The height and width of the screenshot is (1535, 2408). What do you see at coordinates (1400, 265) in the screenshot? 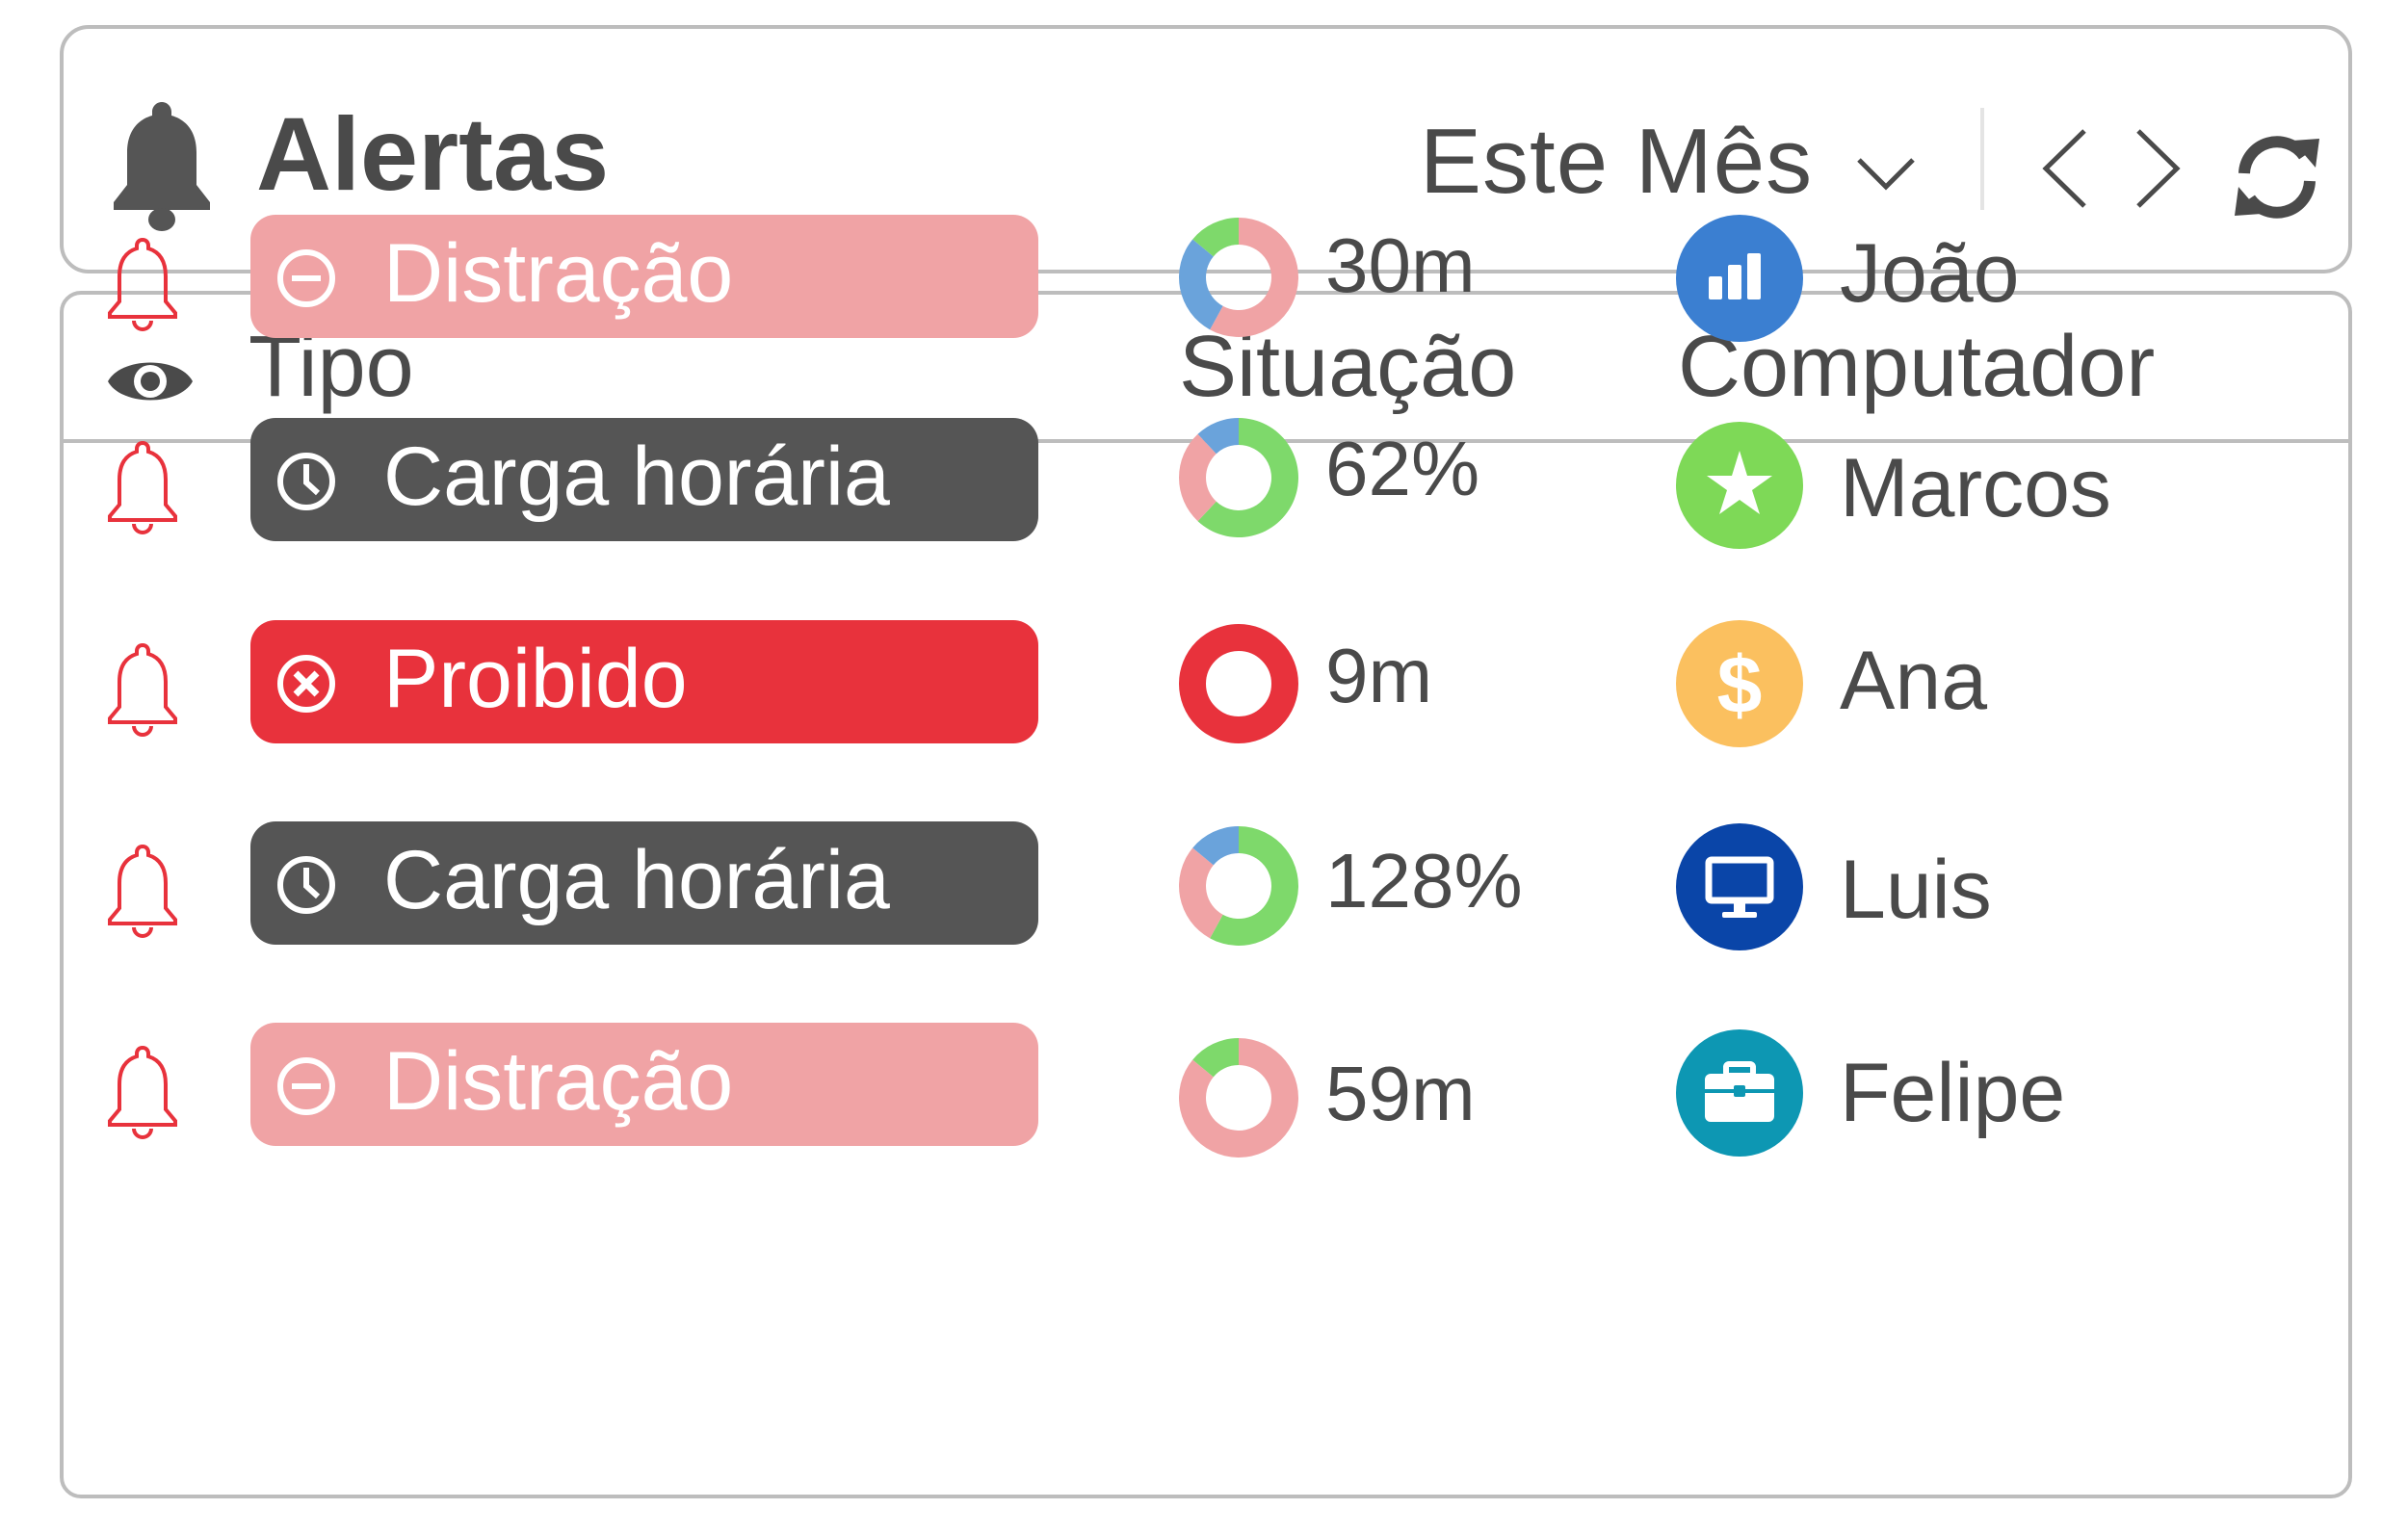
I see `status-value: 30m` at bounding box center [1400, 265].